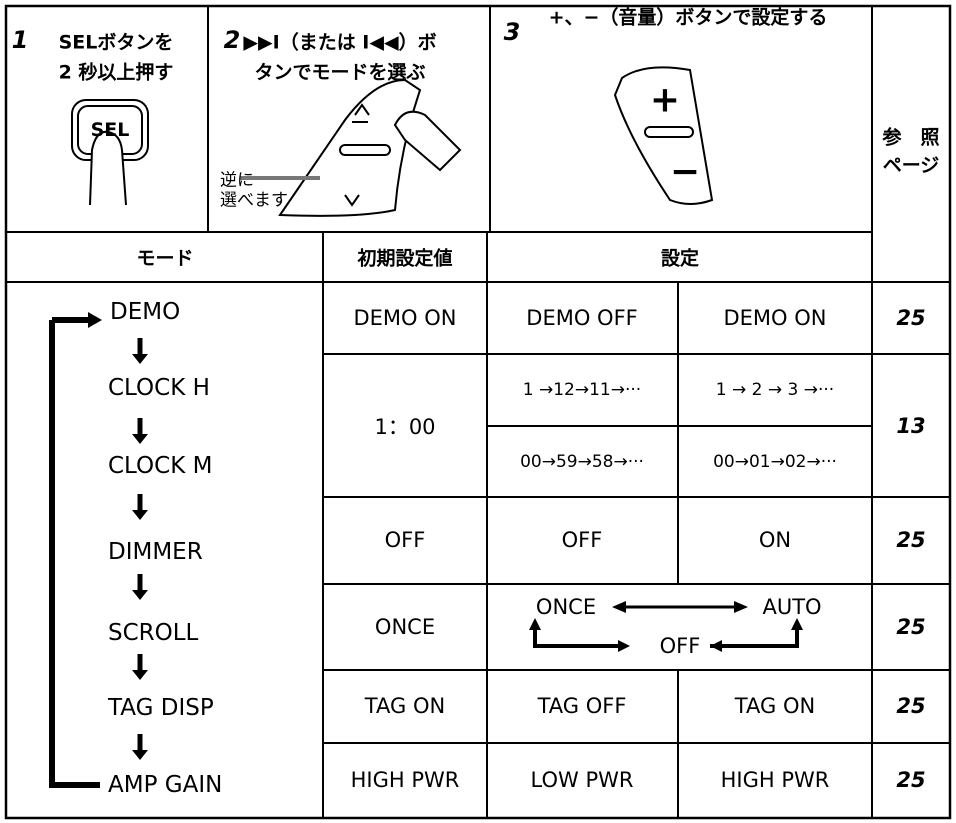 The image size is (956, 823). Describe the element at coordinates (512, 32) in the screenshot. I see `step-number: 3` at that location.